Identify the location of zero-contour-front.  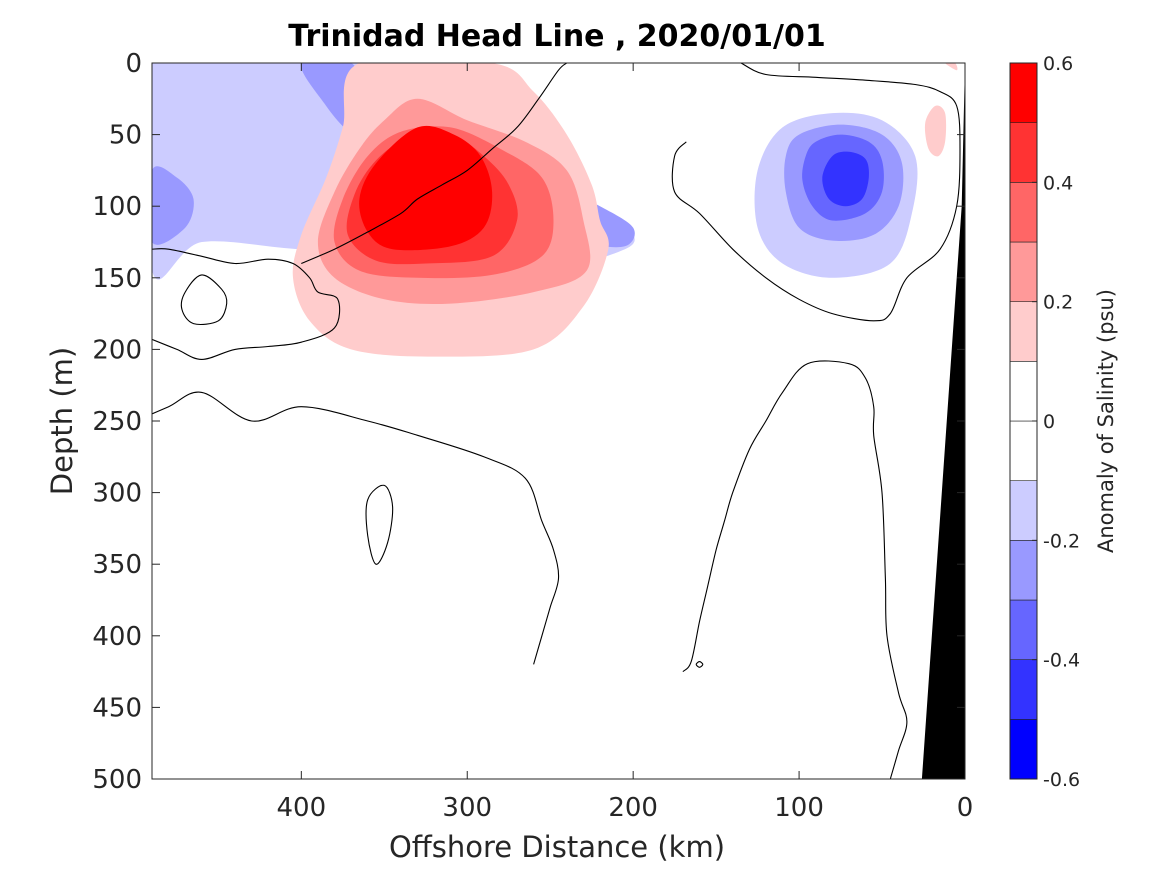
(434, 164).